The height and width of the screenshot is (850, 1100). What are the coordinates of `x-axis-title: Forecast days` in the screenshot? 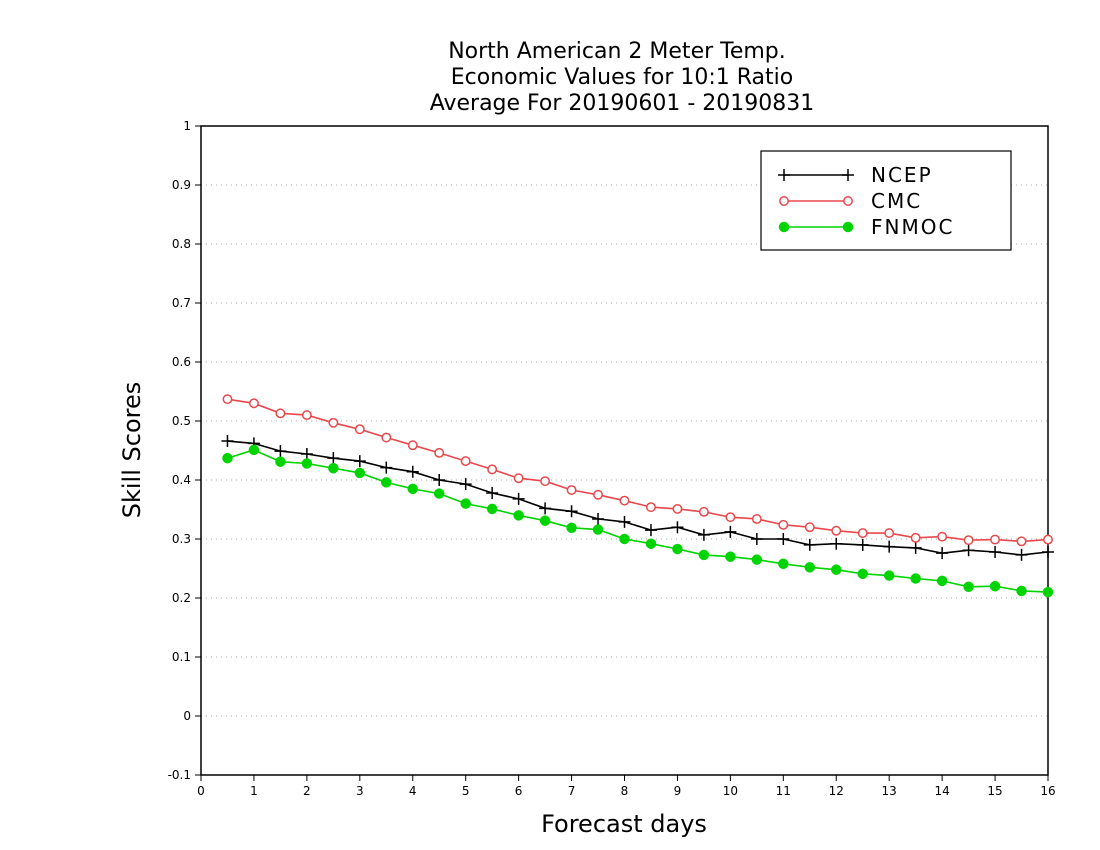 It's located at (624, 824).